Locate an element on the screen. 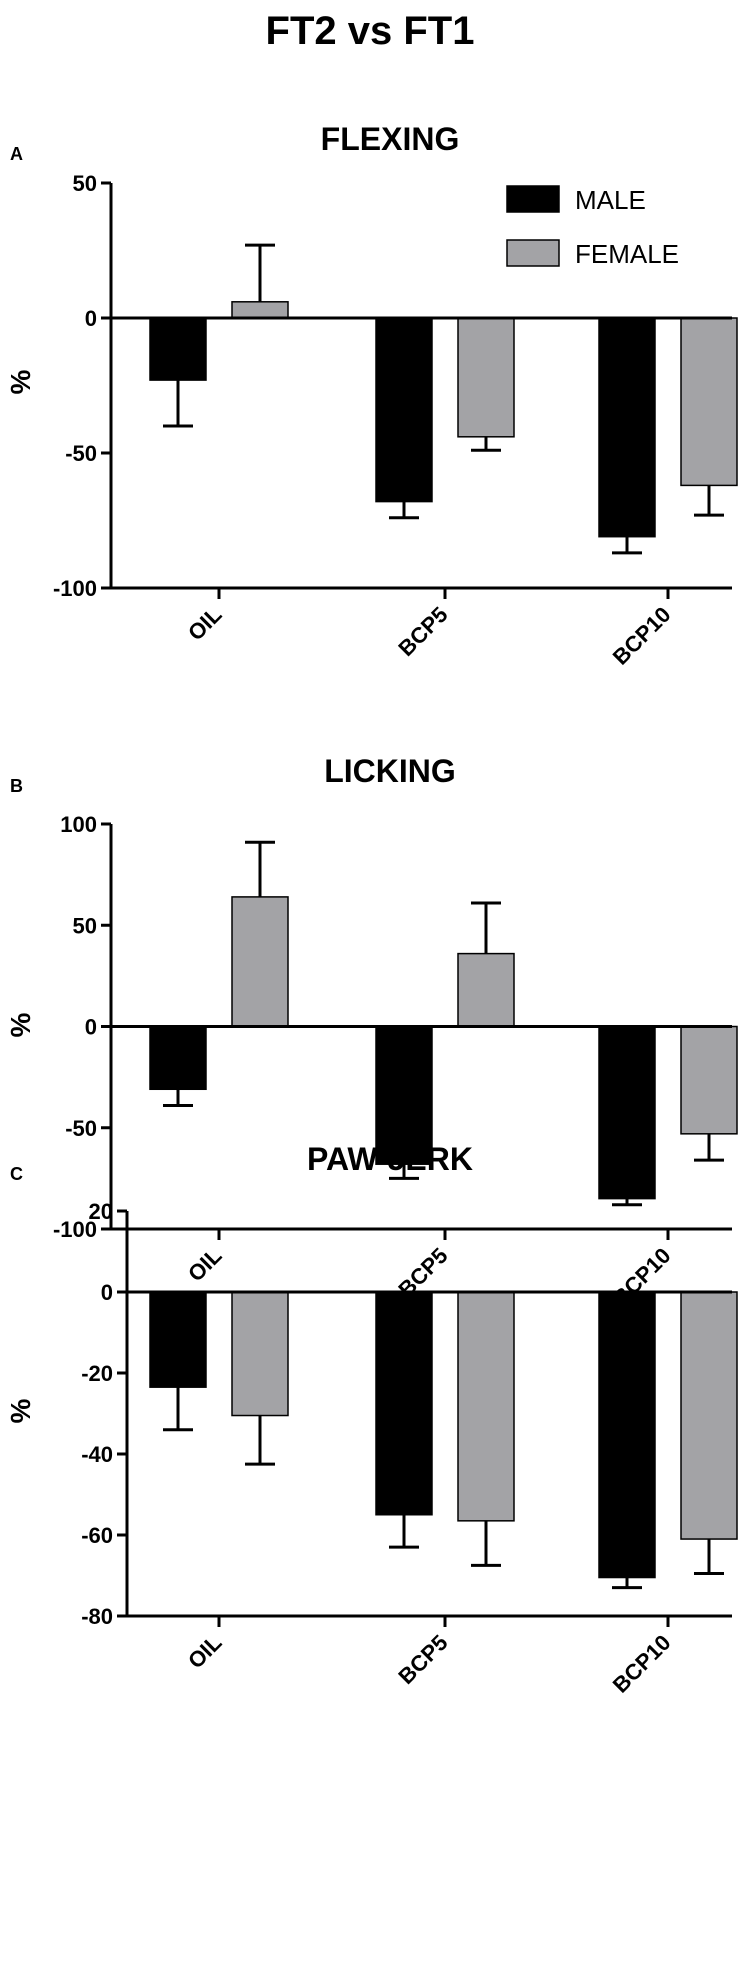 This screenshot has width=739, height=1966. panel-title: PAW-JERK is located at coordinates (390, 1159).